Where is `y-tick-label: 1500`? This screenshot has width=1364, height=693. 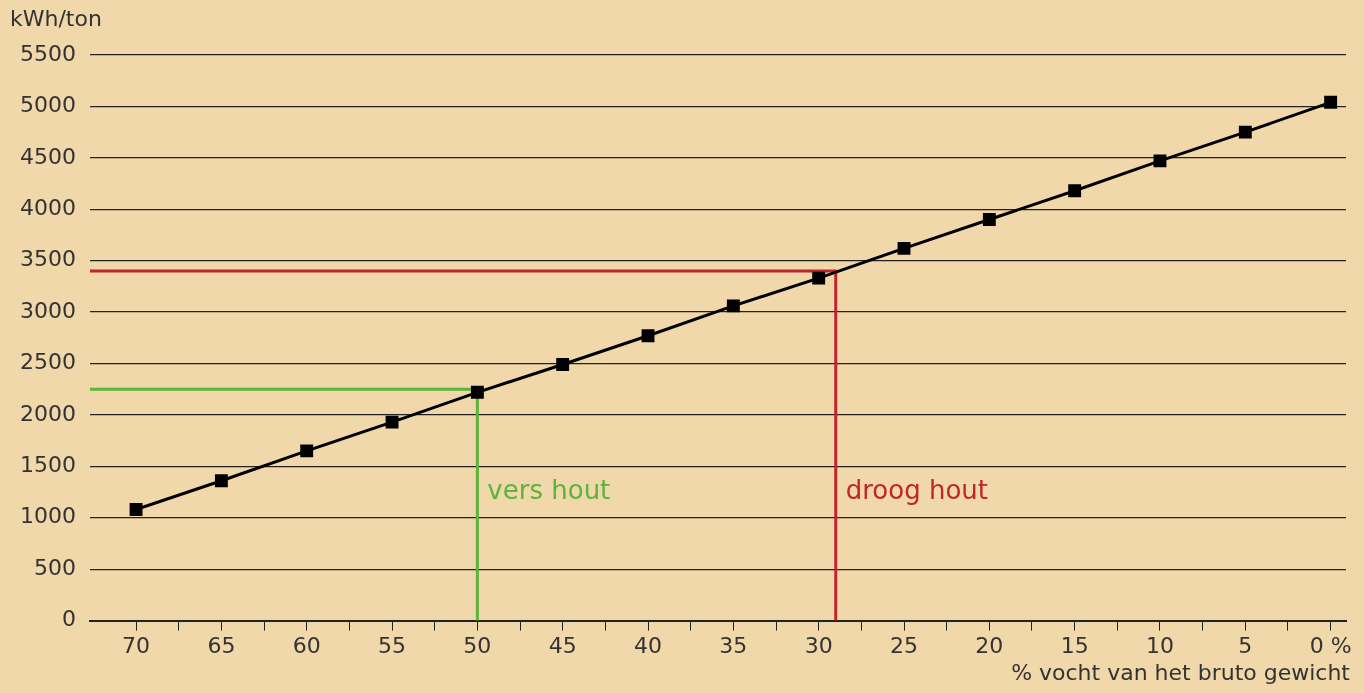
y-tick-label: 1500 is located at coordinates (47, 465).